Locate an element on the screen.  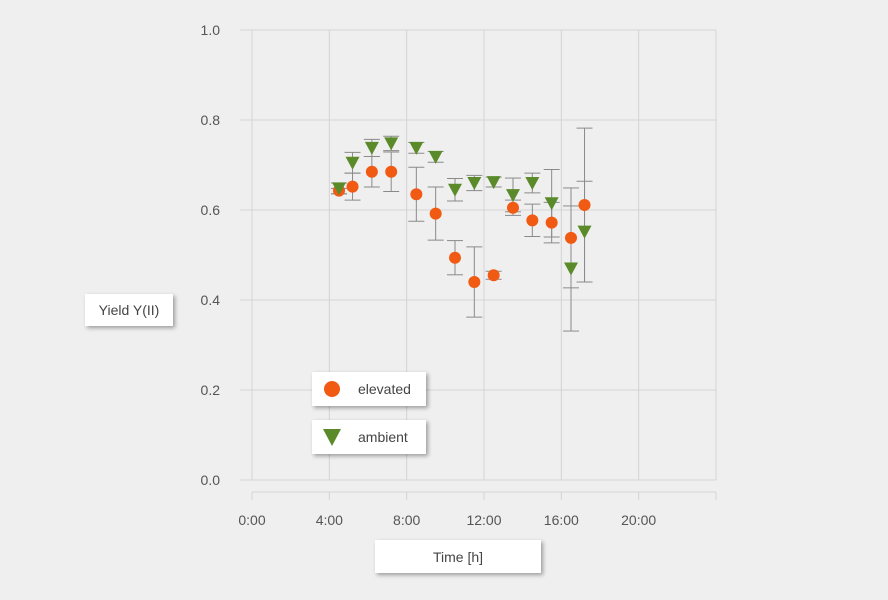
x-axis-label: Time [h] is located at coordinates (458, 556).